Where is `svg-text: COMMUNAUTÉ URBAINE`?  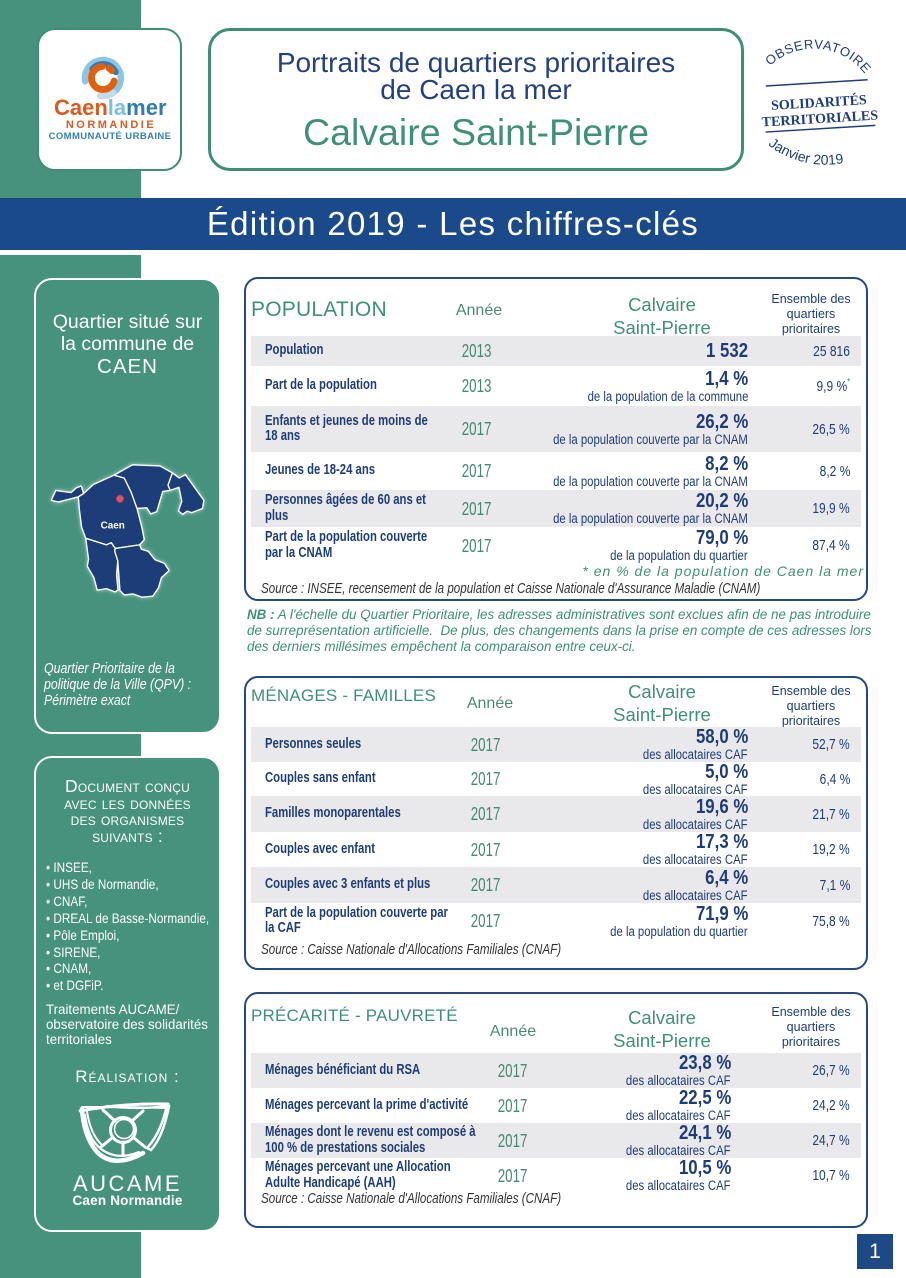 svg-text: COMMUNAUTÉ URBAINE is located at coordinates (110, 136).